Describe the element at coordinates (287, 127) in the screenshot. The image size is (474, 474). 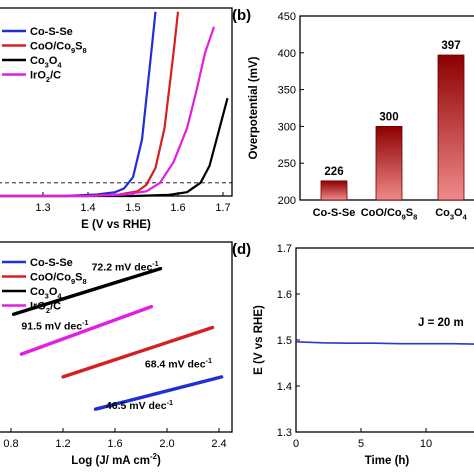
I see `y-tick-label: 300` at that location.